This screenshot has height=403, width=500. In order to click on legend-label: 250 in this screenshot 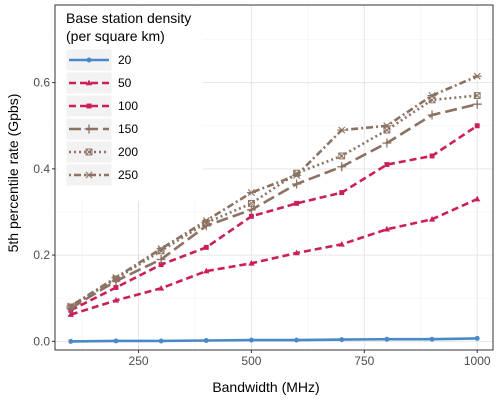, I will do `click(128, 175)`.